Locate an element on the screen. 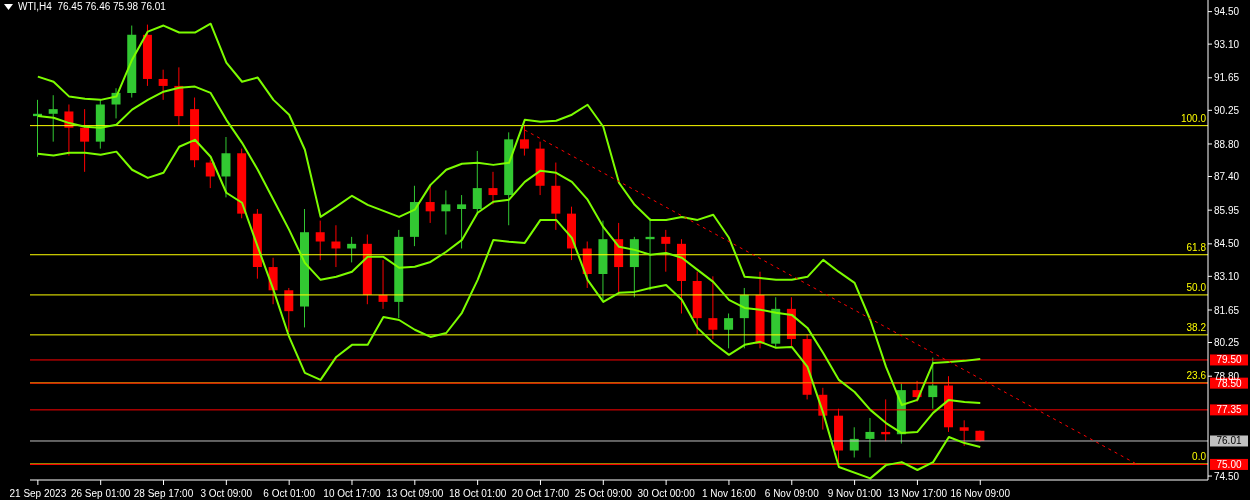 The image size is (1250, 500). annotation: 38.2 is located at coordinates (1196, 327).